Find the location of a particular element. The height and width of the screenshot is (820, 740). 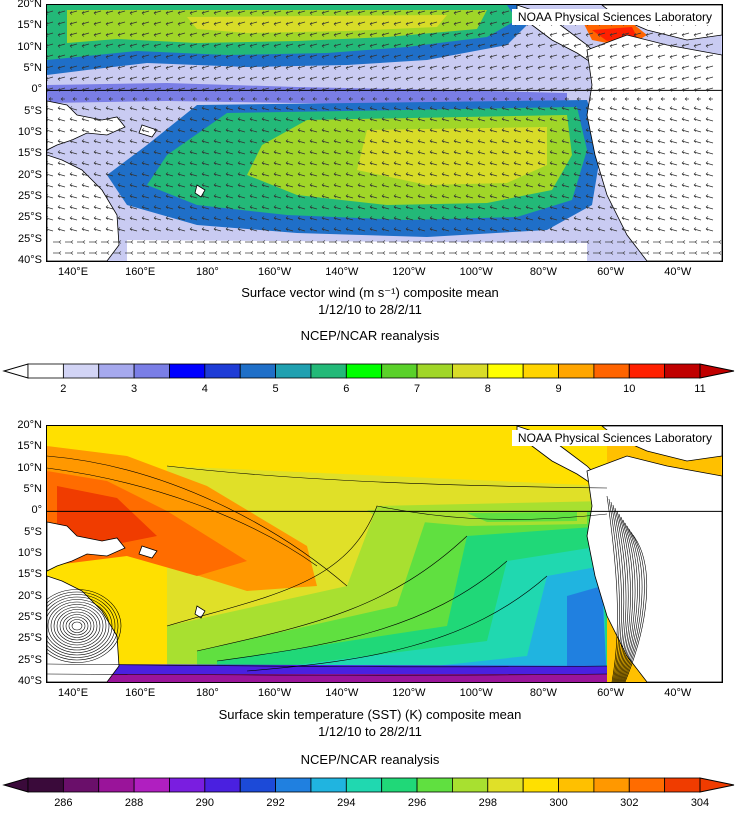

lon-label: 60°W is located at coordinates (611, 693).